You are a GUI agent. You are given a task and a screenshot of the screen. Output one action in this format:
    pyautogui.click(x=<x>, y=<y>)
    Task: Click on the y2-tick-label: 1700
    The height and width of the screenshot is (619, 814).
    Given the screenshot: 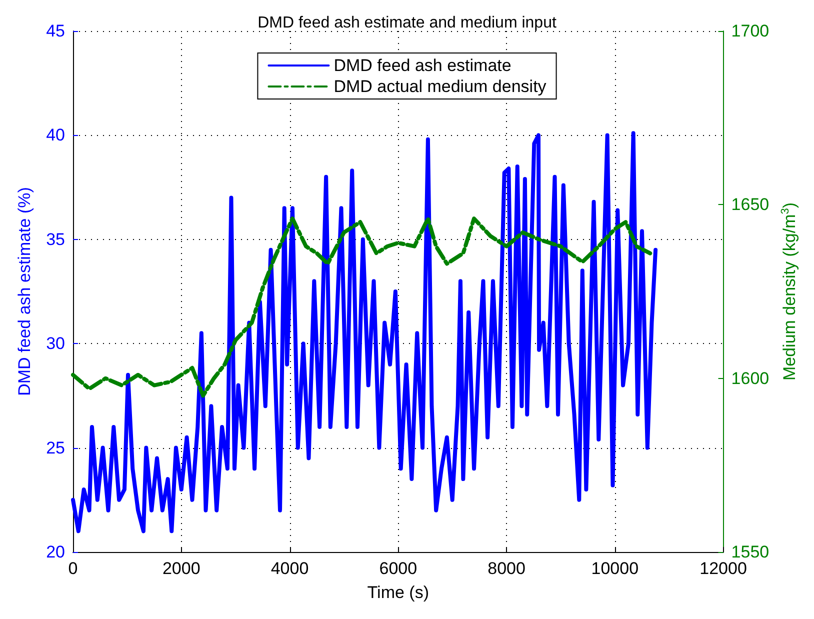 What is the action you would take?
    pyautogui.click(x=750, y=31)
    